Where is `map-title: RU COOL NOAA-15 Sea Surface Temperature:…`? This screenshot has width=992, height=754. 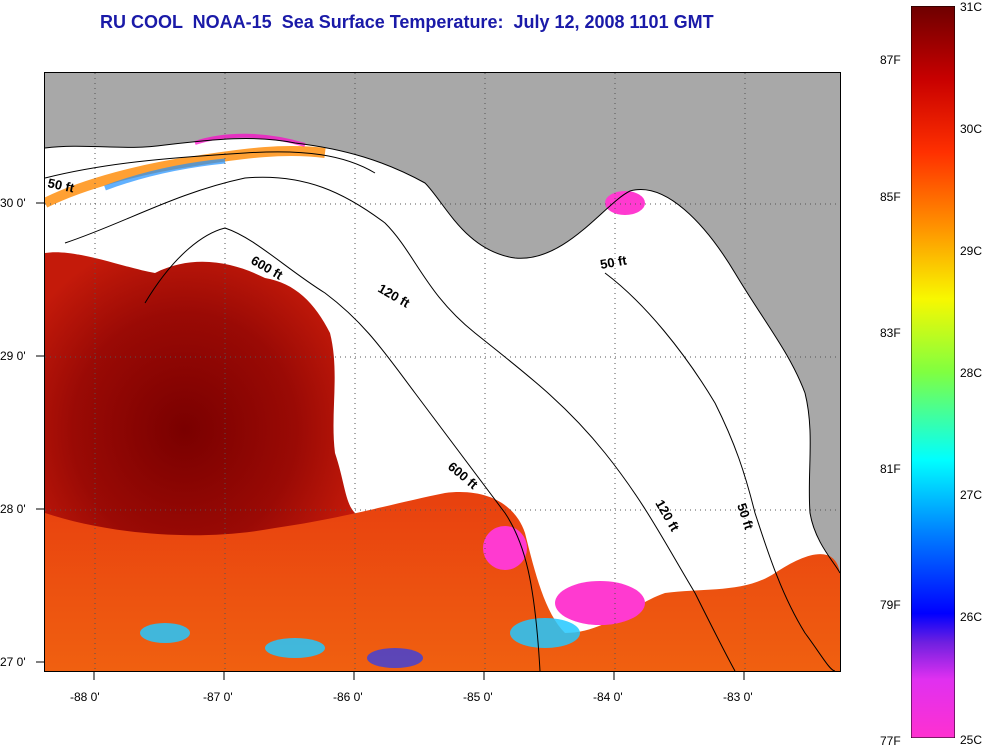
map-title: RU COOL NOAA-15 Sea Surface Temperature:… is located at coordinates (407, 22).